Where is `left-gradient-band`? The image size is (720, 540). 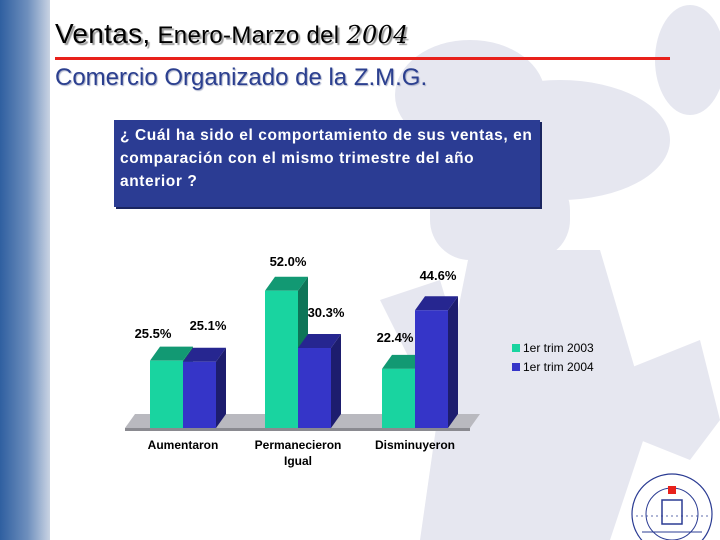 left-gradient-band is located at coordinates (25, 270).